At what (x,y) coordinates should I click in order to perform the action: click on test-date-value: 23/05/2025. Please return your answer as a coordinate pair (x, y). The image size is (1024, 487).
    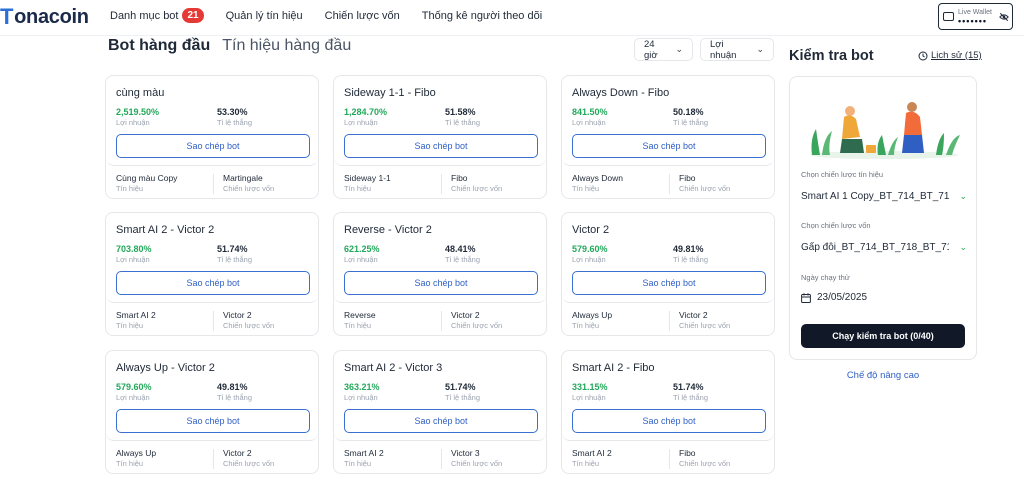
    Looking at the image, I should click on (842, 297).